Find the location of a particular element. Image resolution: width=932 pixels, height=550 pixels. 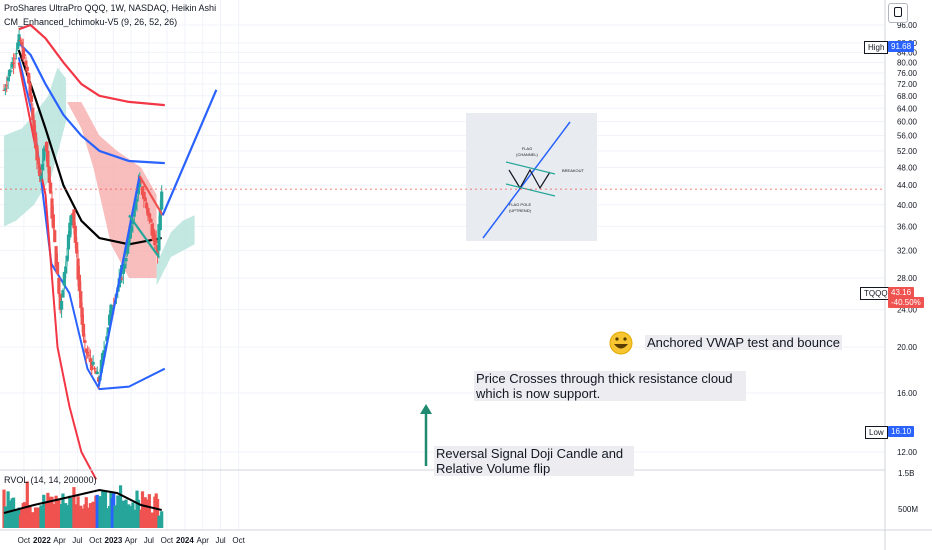

smiley-eye-left is located at coordinates (617, 339).